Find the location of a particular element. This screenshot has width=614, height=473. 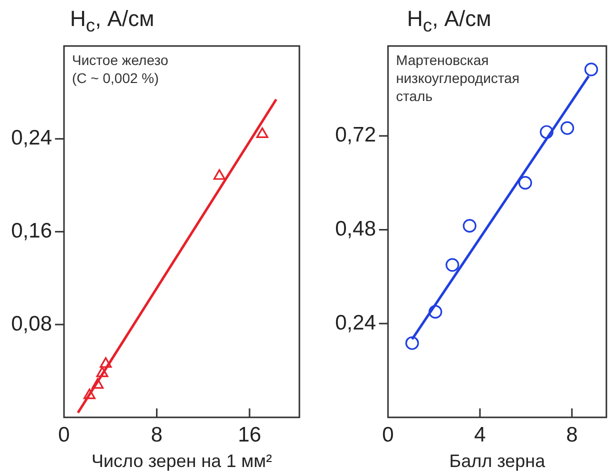

annotation: низкоуглеродистая is located at coordinates (458, 78).